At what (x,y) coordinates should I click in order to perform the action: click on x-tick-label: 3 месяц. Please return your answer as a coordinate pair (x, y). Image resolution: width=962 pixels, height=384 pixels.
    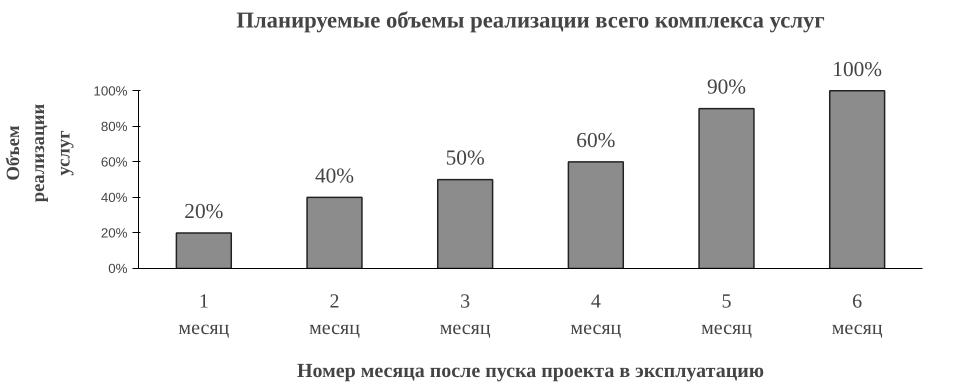
    Looking at the image, I should click on (465, 314).